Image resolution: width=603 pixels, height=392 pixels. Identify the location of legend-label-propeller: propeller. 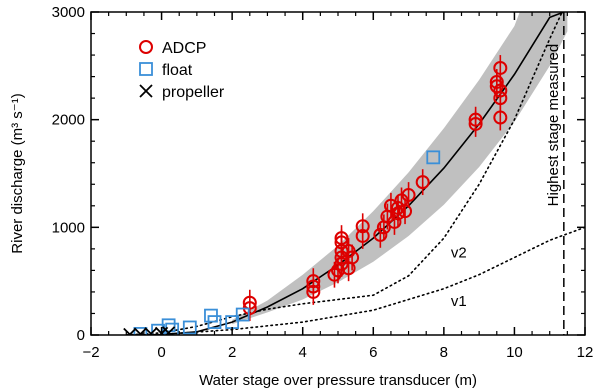
(193, 92).